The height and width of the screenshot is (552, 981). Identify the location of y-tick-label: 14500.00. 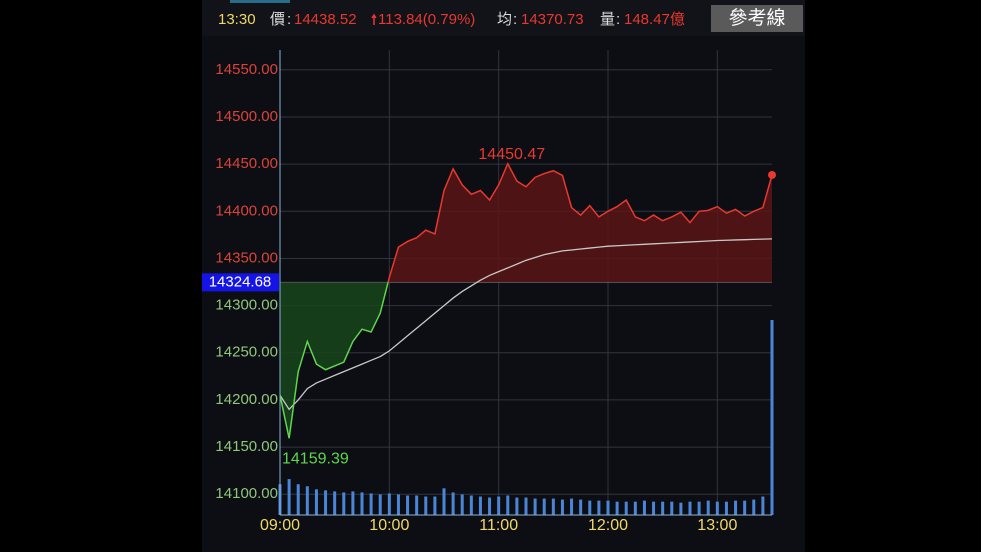
(246, 116).